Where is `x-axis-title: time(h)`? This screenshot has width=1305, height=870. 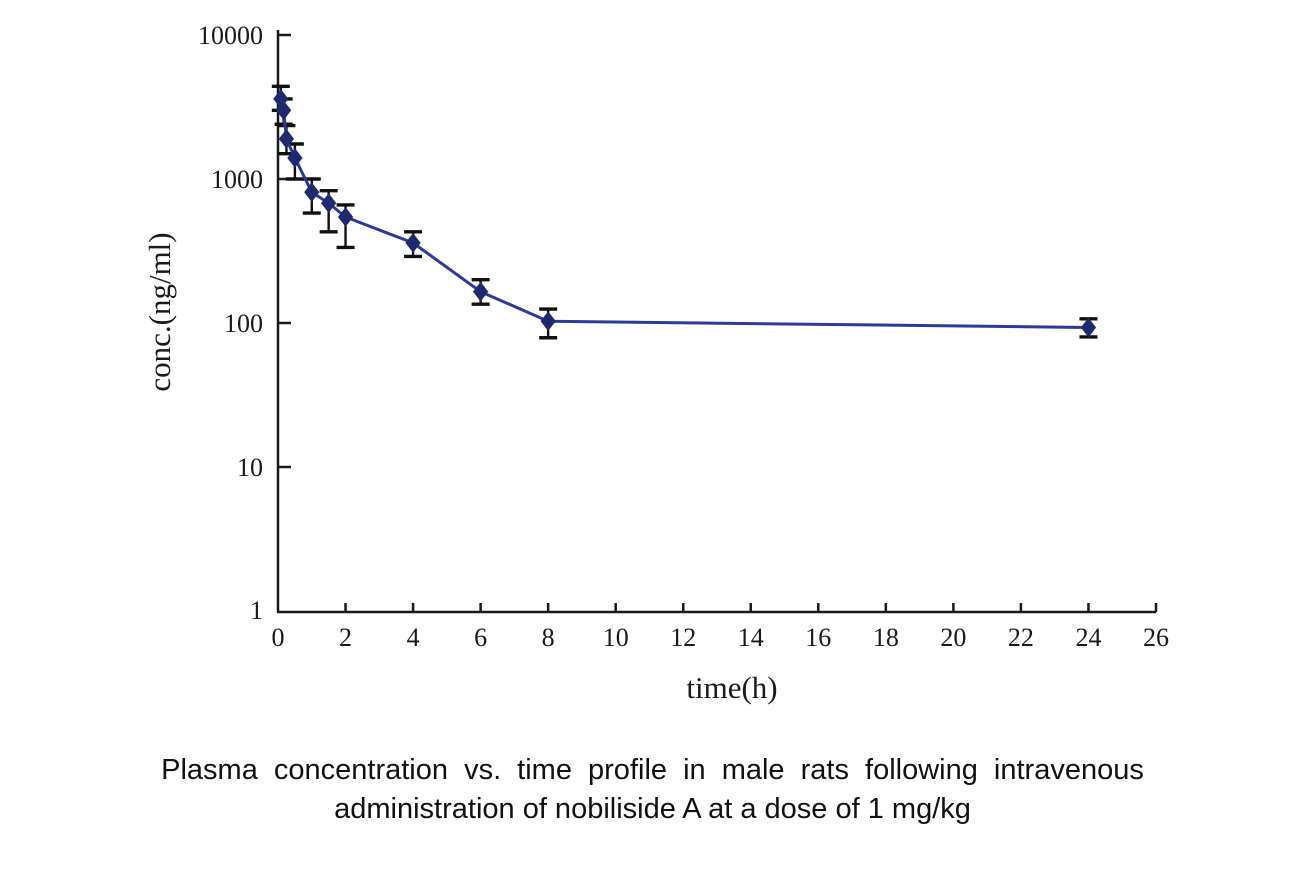
x-axis-title: time(h) is located at coordinates (731, 687).